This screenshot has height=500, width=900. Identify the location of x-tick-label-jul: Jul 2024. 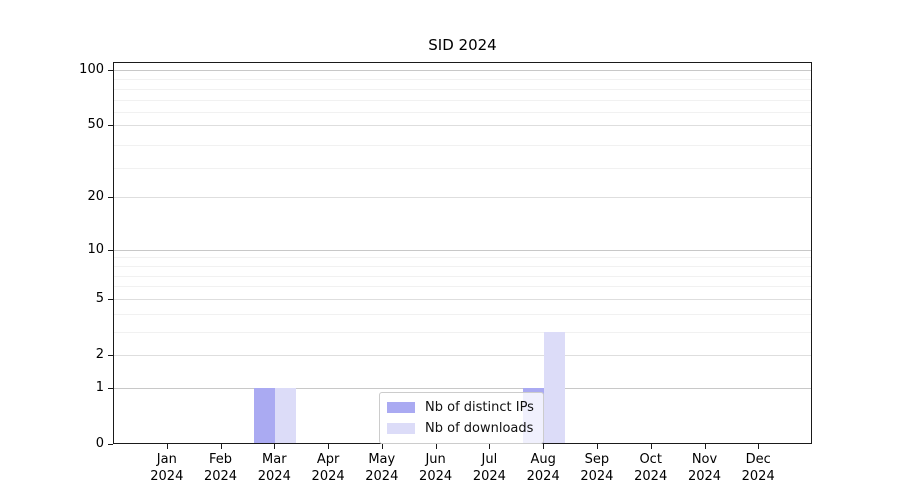
(489, 468).